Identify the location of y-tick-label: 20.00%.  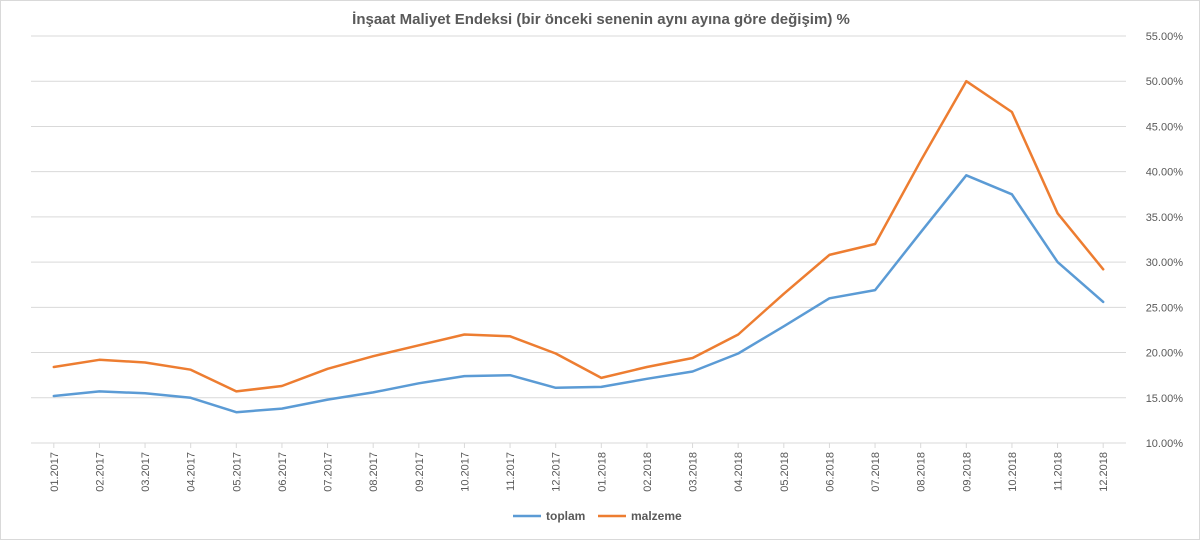
(1165, 354).